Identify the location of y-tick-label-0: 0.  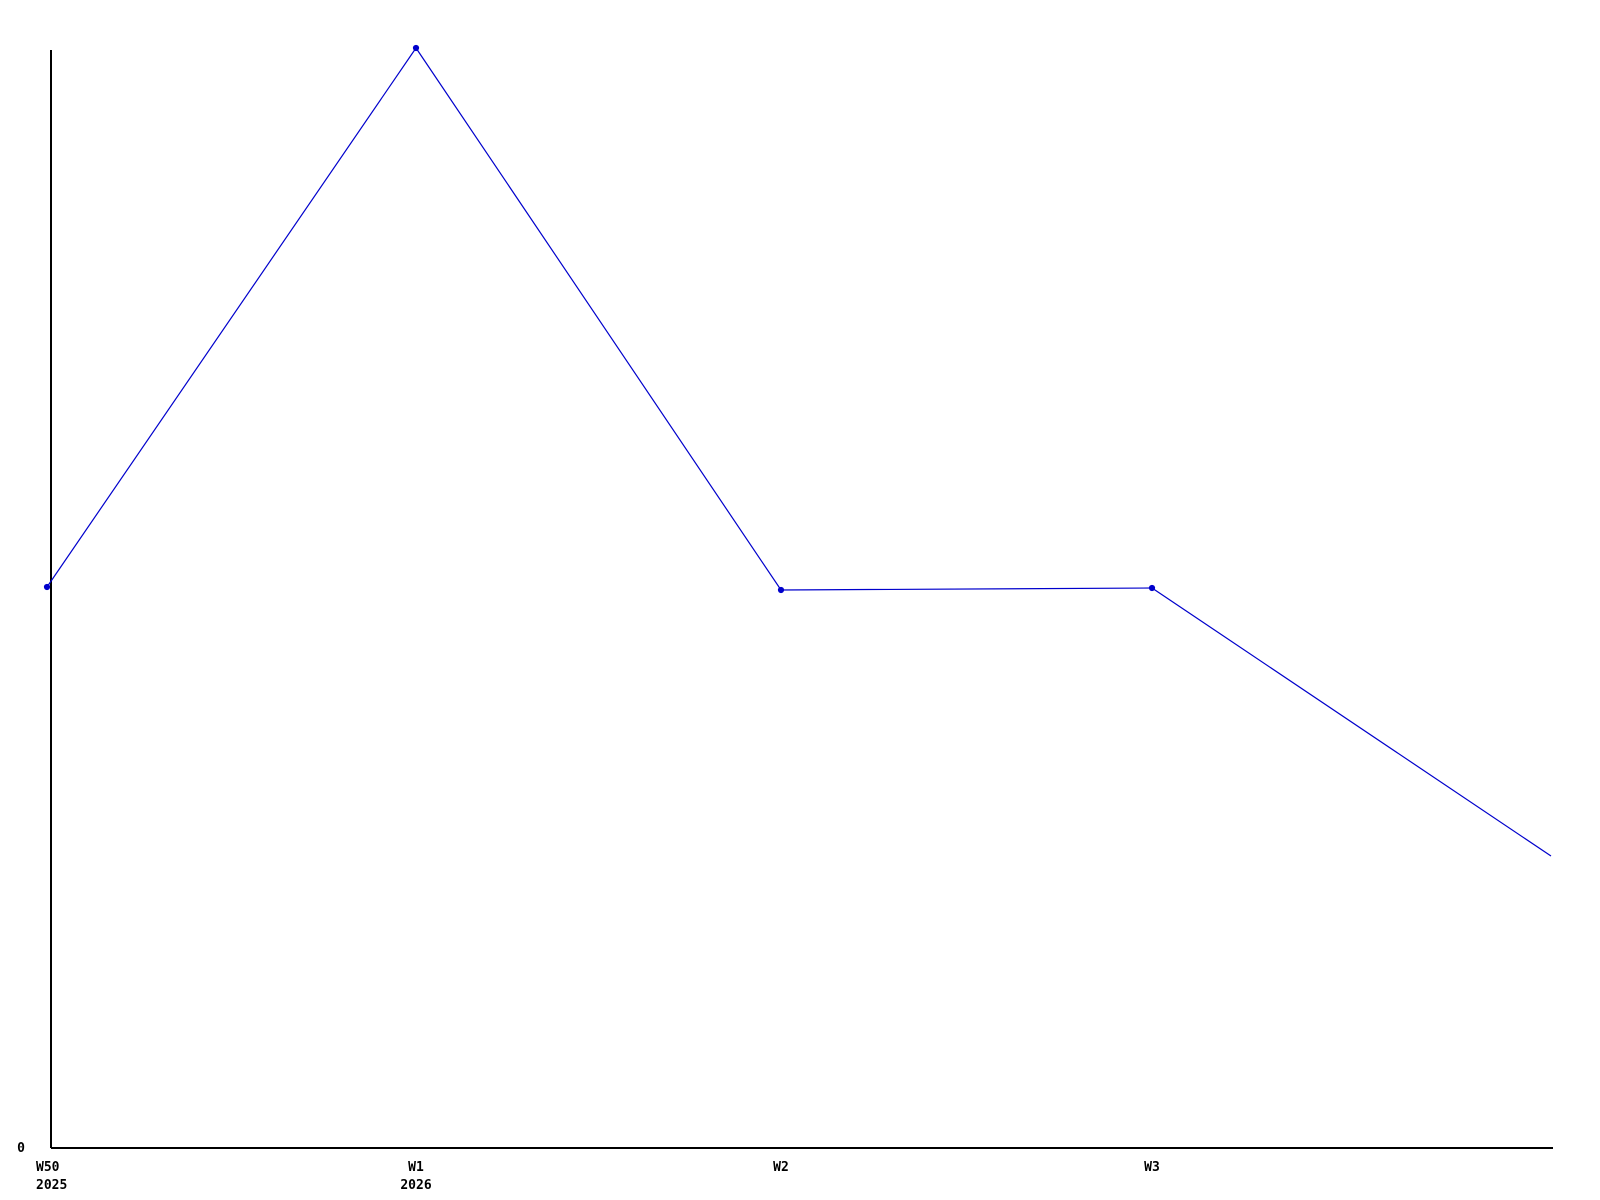
(21, 1148).